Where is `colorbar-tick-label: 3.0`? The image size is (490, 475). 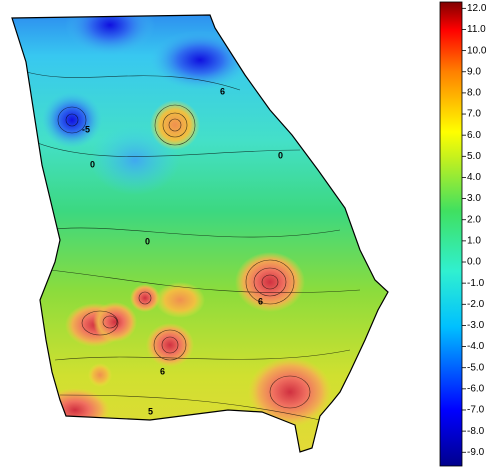 colorbar-tick-label: 3.0 is located at coordinates (474, 198).